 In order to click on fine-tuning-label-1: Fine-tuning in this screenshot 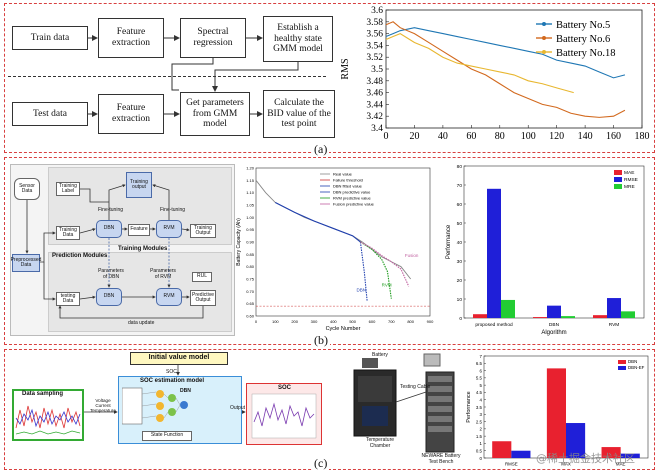, I will do `click(111, 210)`.